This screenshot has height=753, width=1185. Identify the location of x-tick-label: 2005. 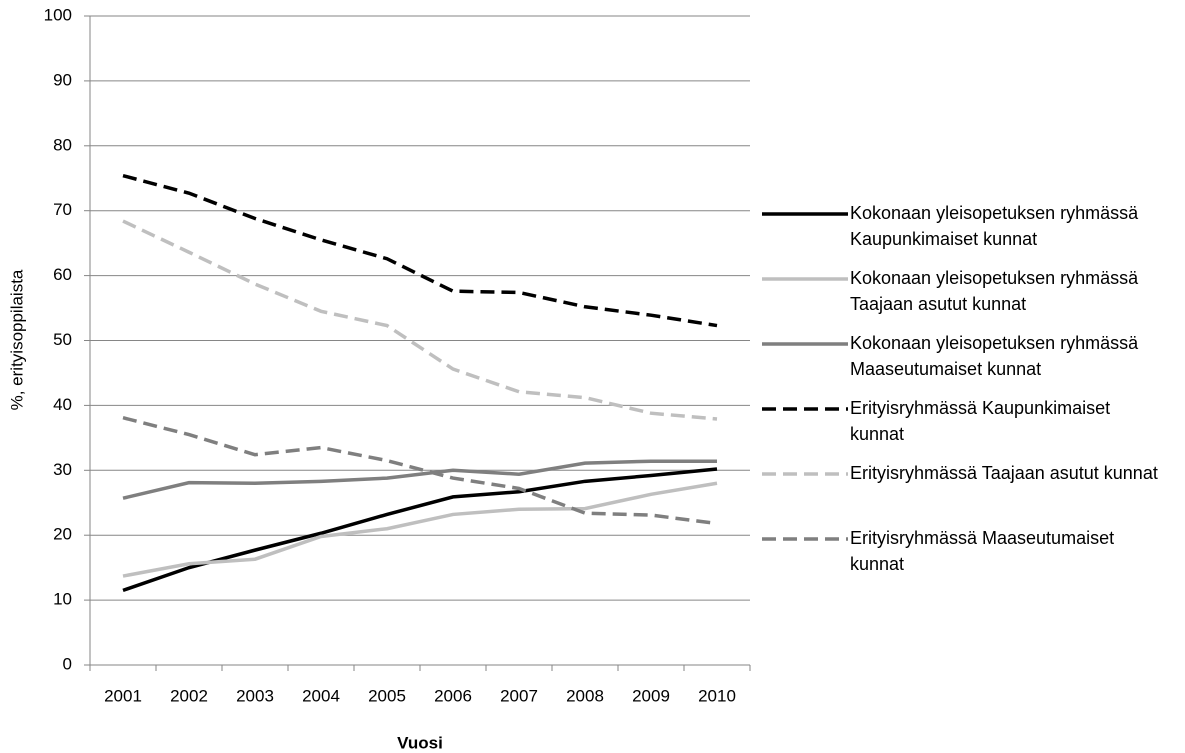
(387, 695).